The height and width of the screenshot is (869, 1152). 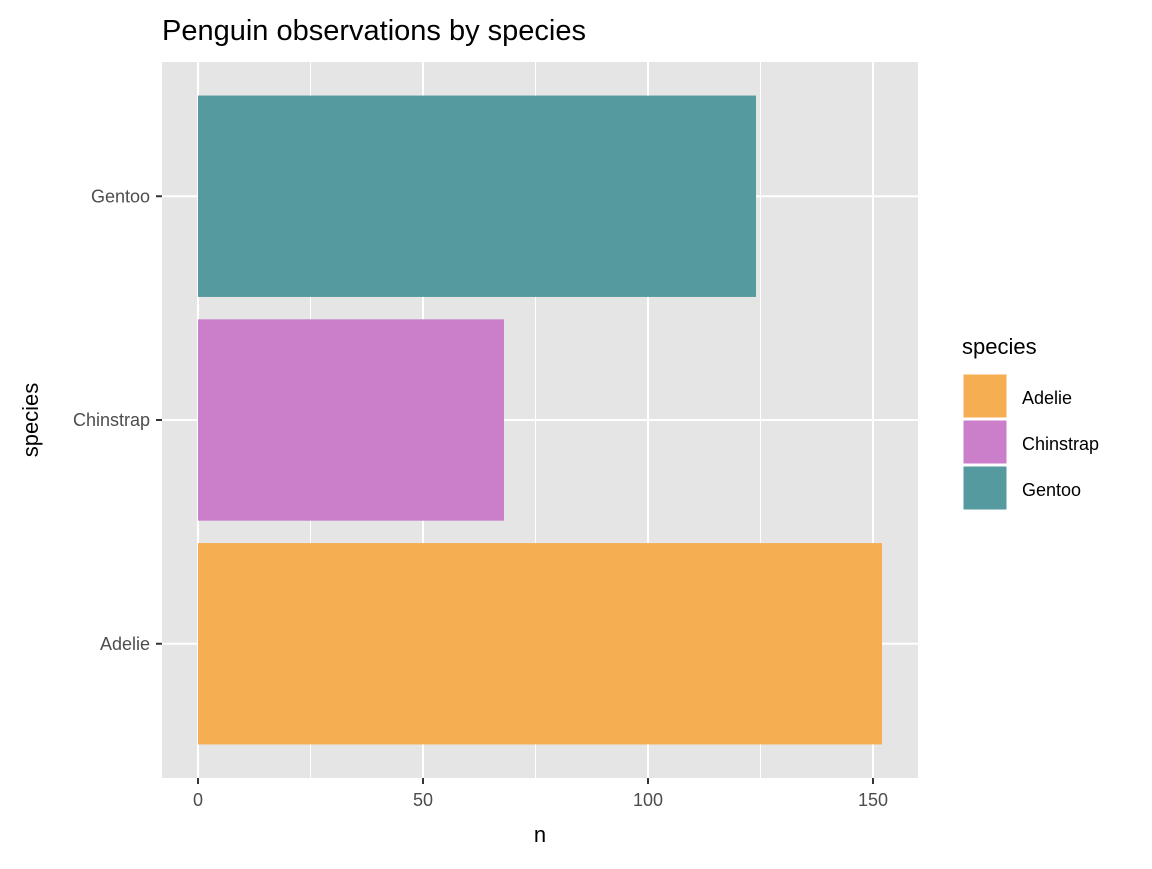 I want to click on legend-label: Adelie, so click(x=1047, y=398).